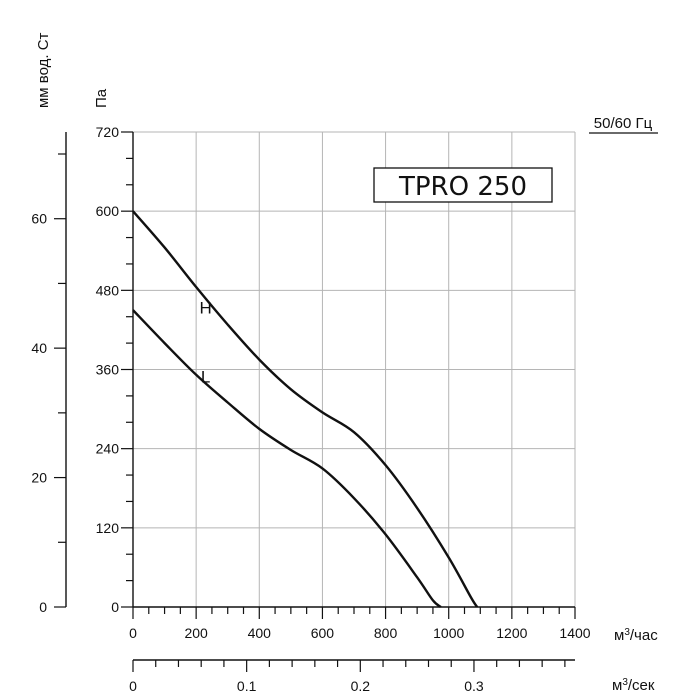 The height and width of the screenshot is (700, 700). Describe the element at coordinates (260, 633) in the screenshot. I see `x-tick-label-400: 400` at that location.